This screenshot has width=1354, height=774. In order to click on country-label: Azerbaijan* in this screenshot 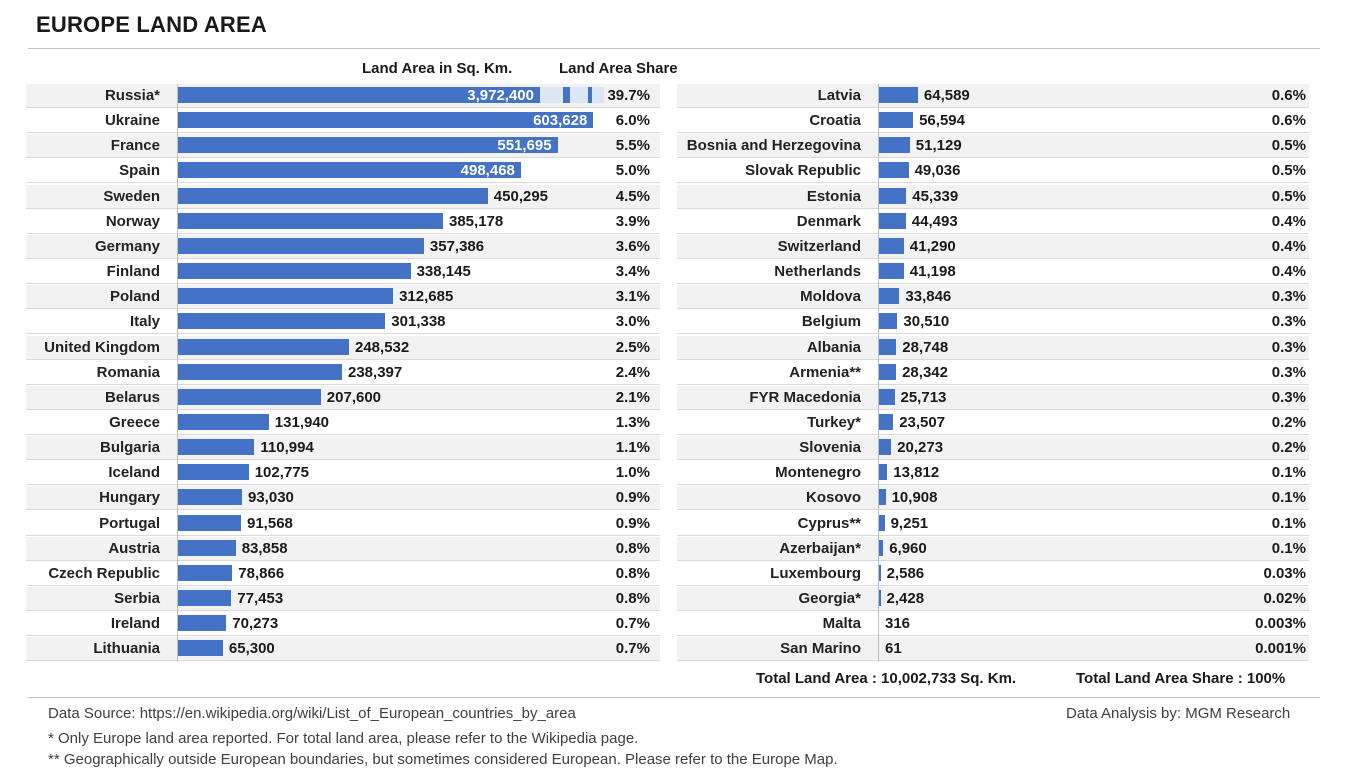, I will do `click(820, 548)`.